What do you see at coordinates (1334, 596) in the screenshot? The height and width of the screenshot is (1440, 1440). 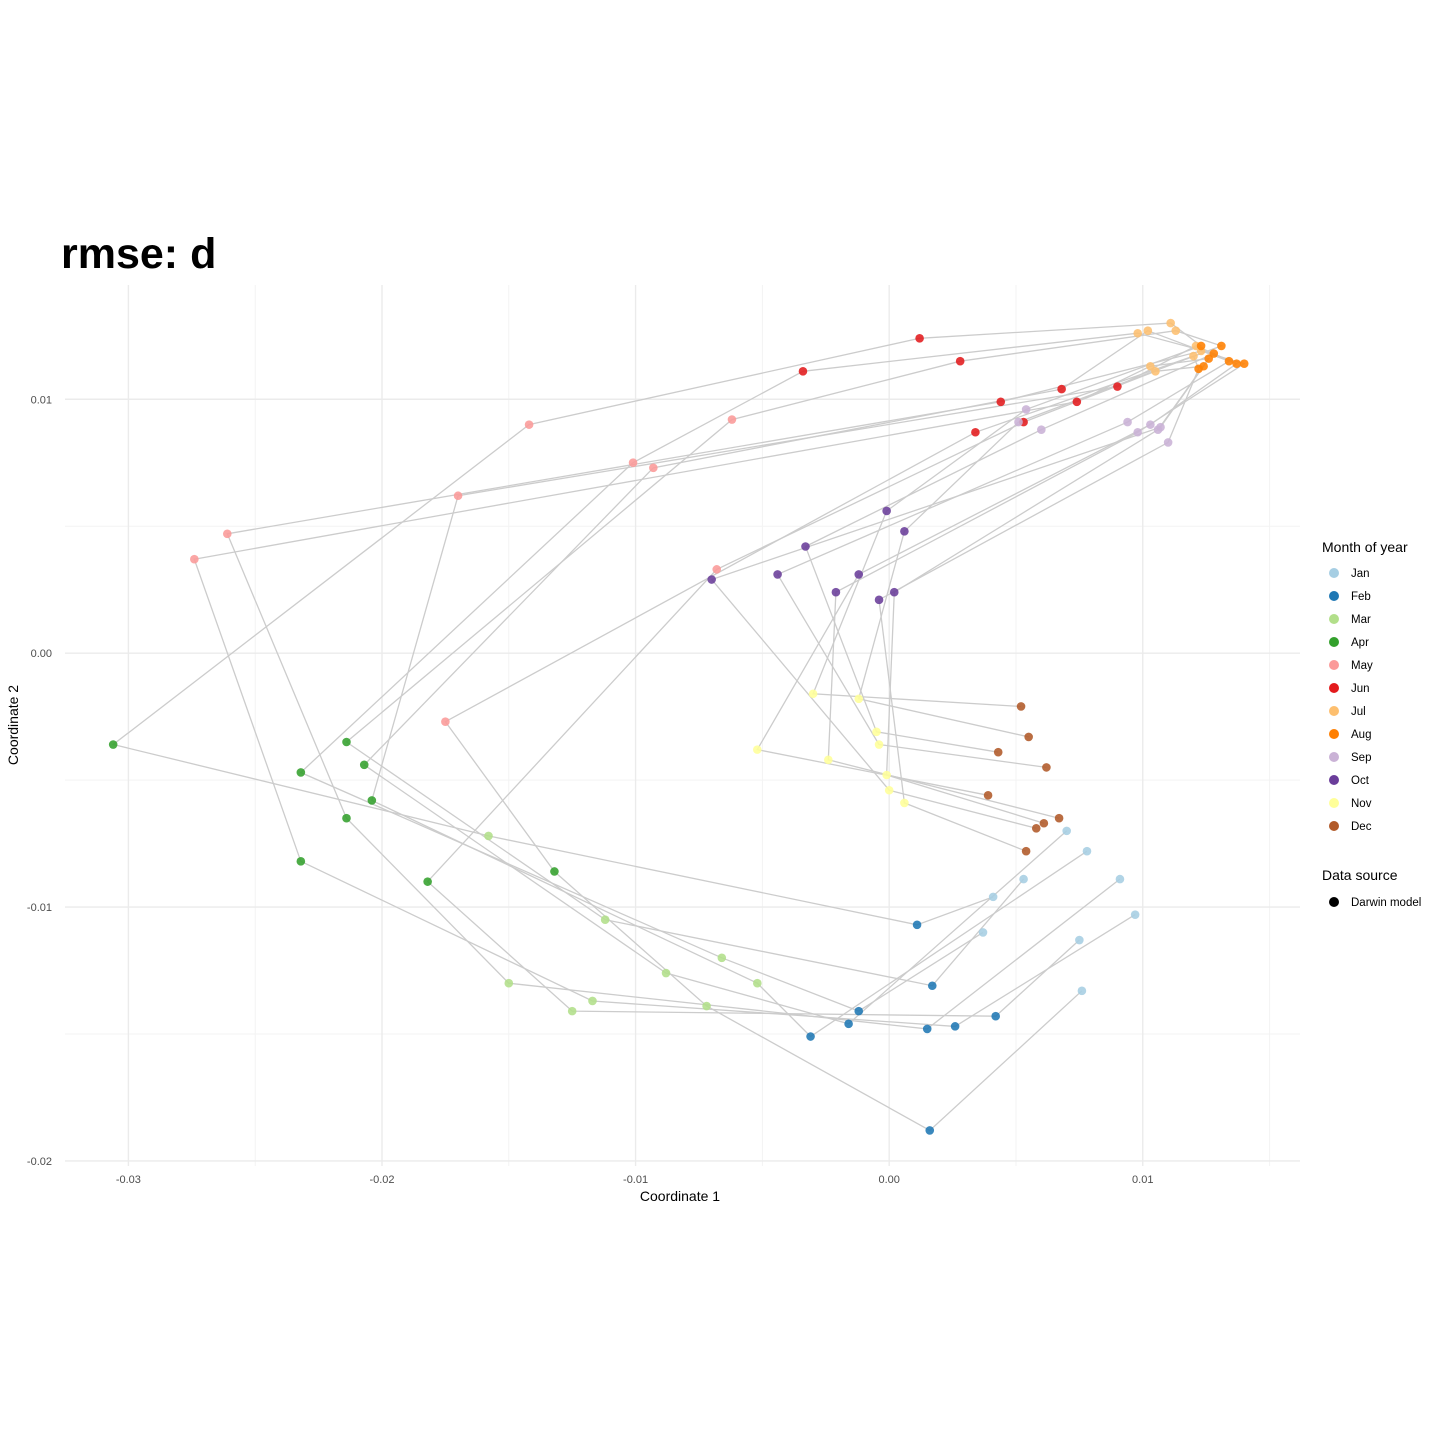 I see `legend-key-feb` at bounding box center [1334, 596].